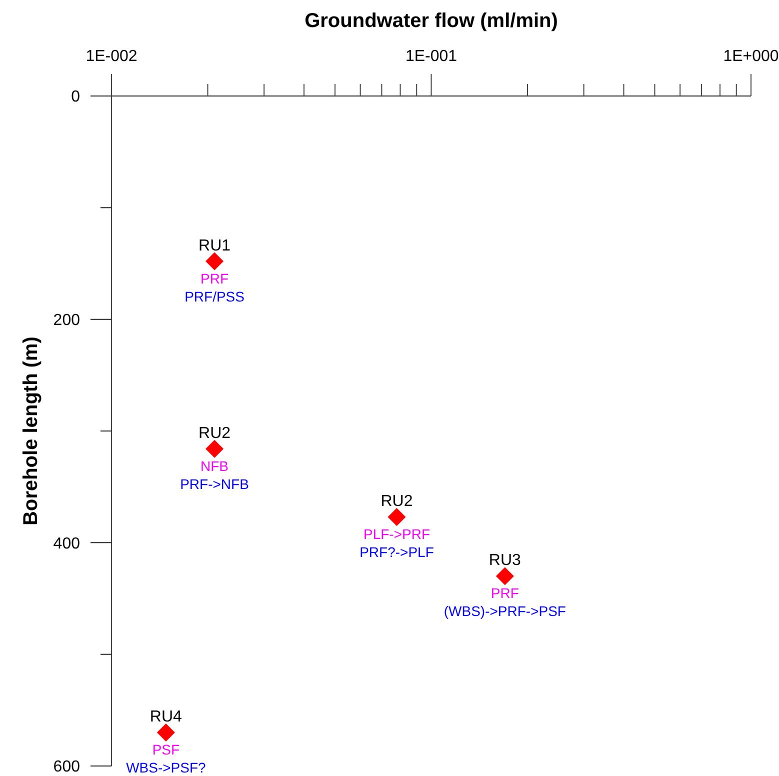  Describe the element at coordinates (112, 56) in the screenshot. I see `x-tick-label: 1E-002` at that location.